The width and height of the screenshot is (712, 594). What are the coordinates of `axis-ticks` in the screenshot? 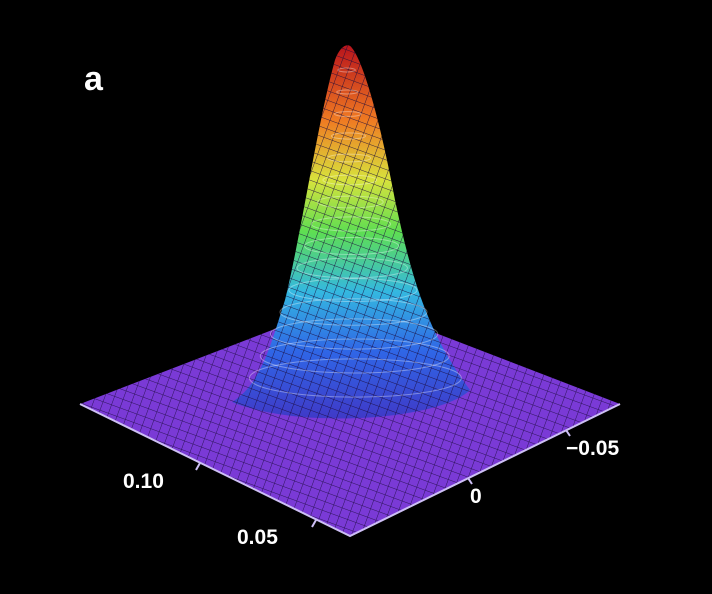 It's located at (383, 478).